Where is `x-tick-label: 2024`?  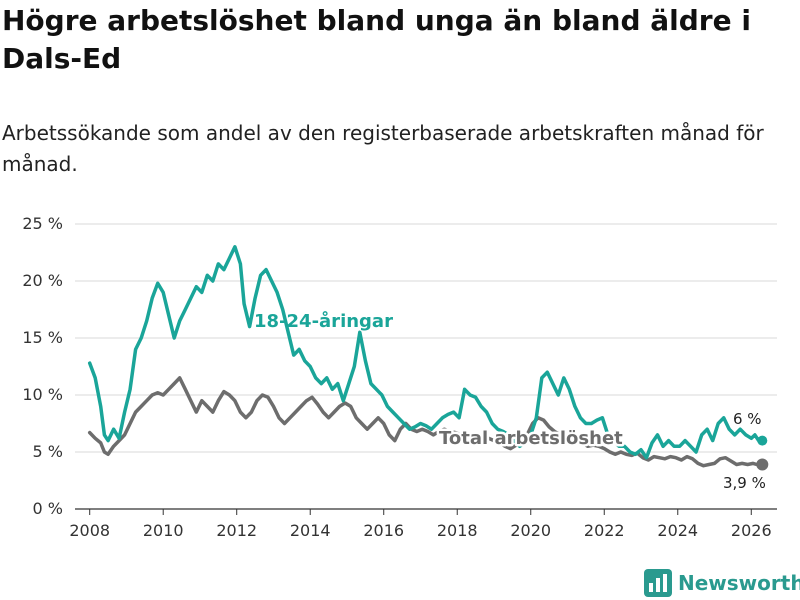
x-tick-label: 2024 is located at coordinates (677, 530).